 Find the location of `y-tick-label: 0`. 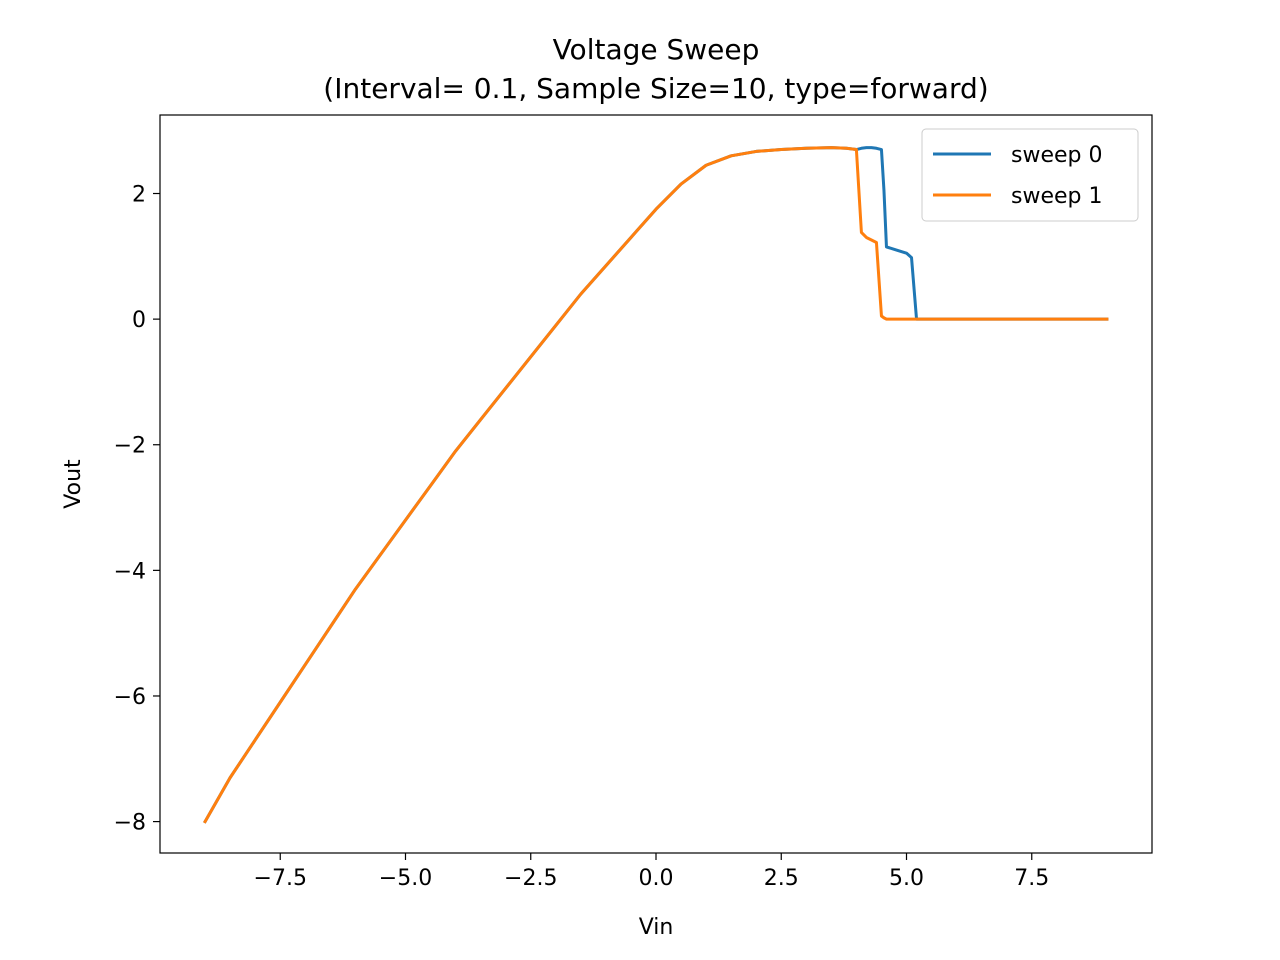

y-tick-label: 0 is located at coordinates (139, 320).